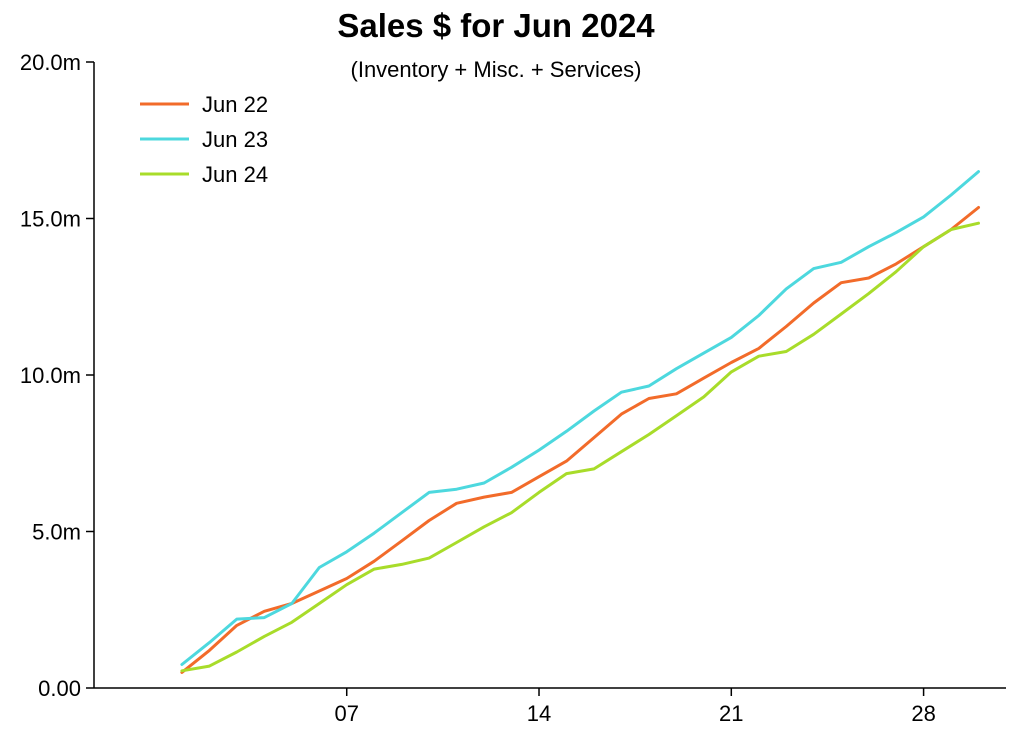 This screenshot has height=740, width=1028. Describe the element at coordinates (50, 219) in the screenshot. I see `y-tick-label: 15.0m` at that location.